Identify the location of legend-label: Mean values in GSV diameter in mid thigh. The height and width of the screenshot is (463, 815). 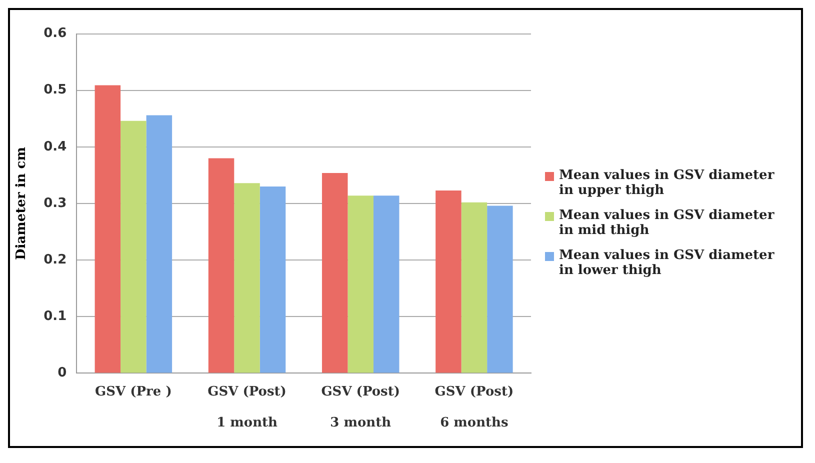
(667, 223).